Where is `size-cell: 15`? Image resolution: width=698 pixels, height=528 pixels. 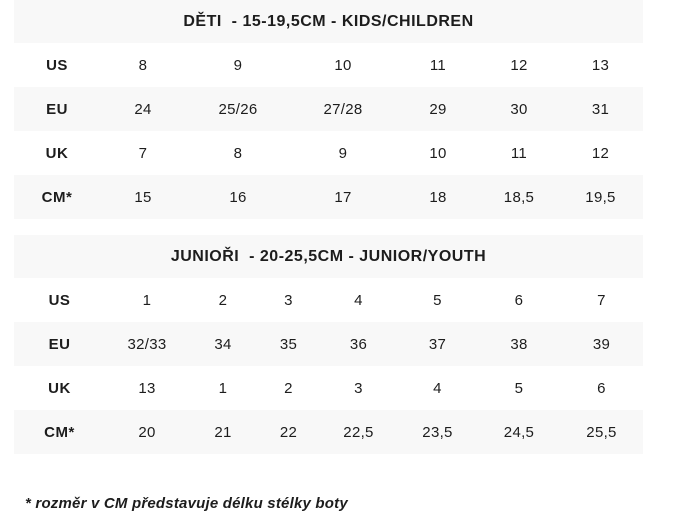 size-cell: 15 is located at coordinates (143, 197).